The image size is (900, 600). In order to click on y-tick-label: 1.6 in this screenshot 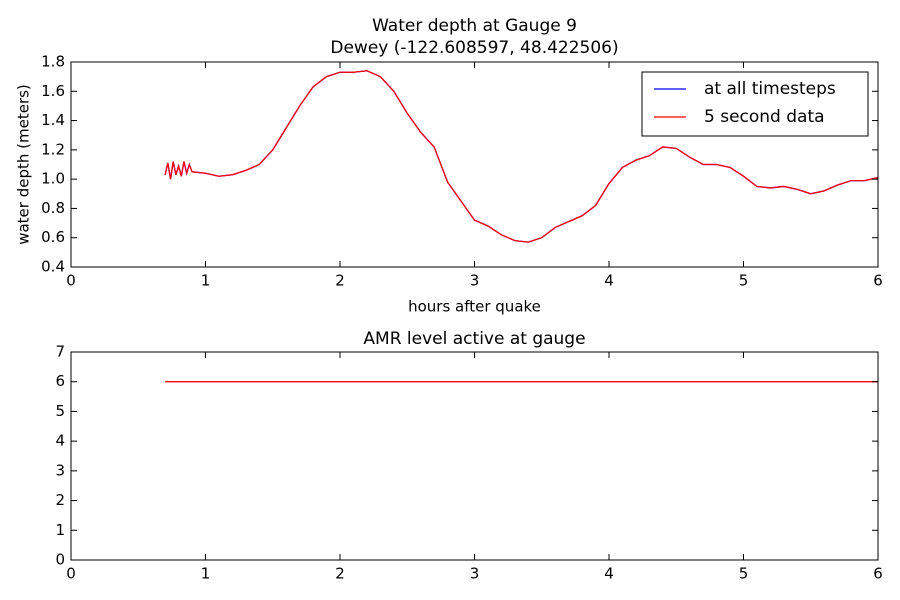, I will do `click(53, 91)`.